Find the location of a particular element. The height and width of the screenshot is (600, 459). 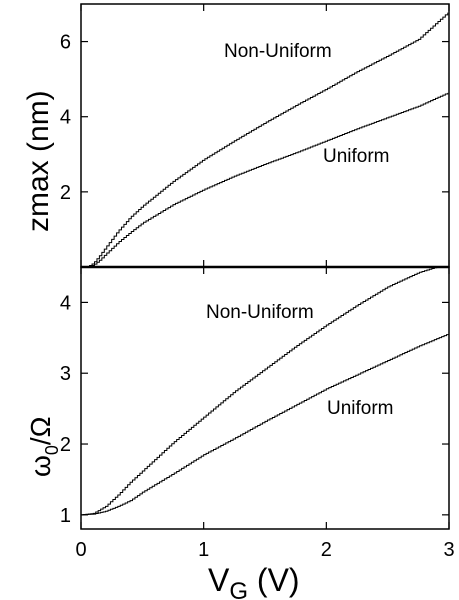

top-y-tick-label: 2 is located at coordinates (65, 193).